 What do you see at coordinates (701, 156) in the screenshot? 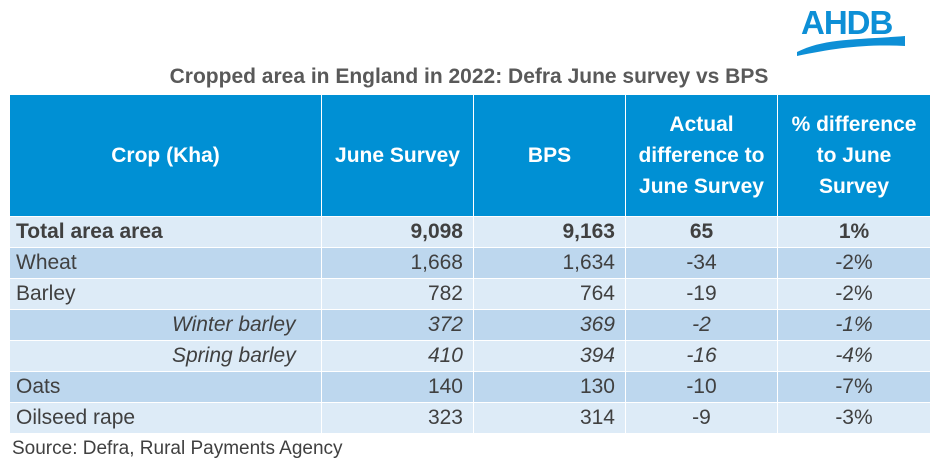
I see `header-diff: Actual difference to June Survey` at bounding box center [701, 156].